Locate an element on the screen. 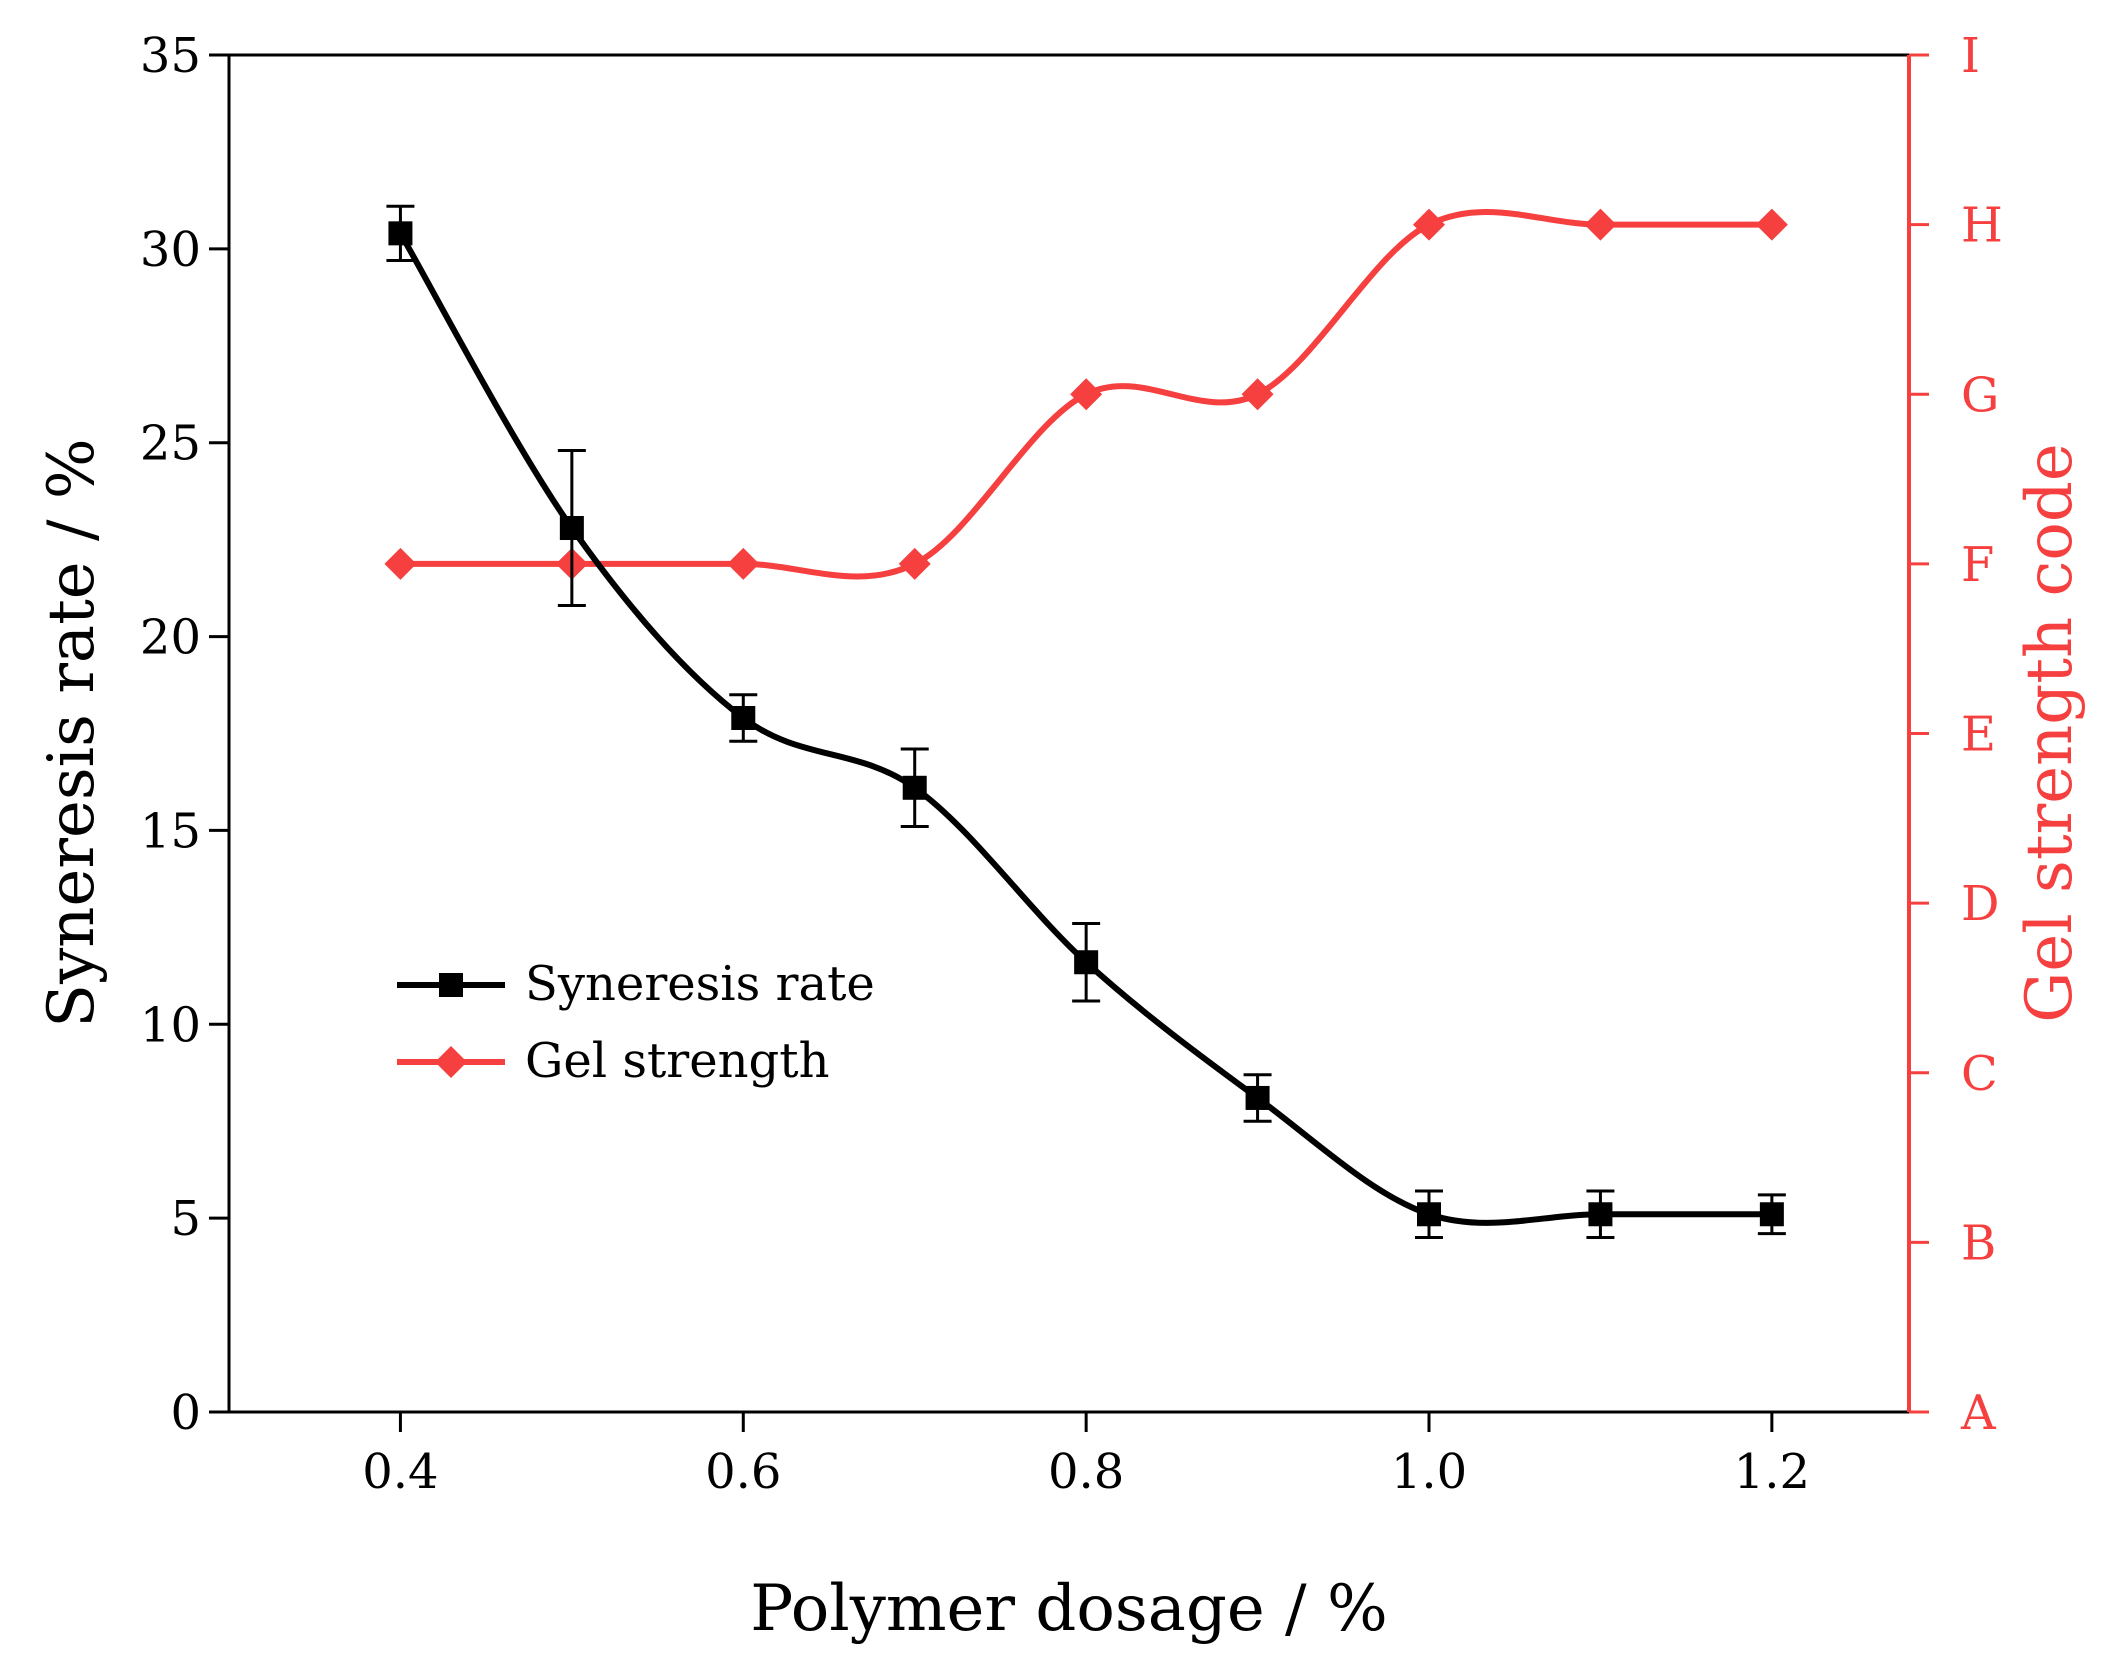 This screenshot has width=2117, height=1670. legend: Syneresis rate Gel strength is located at coordinates (636, 1022).